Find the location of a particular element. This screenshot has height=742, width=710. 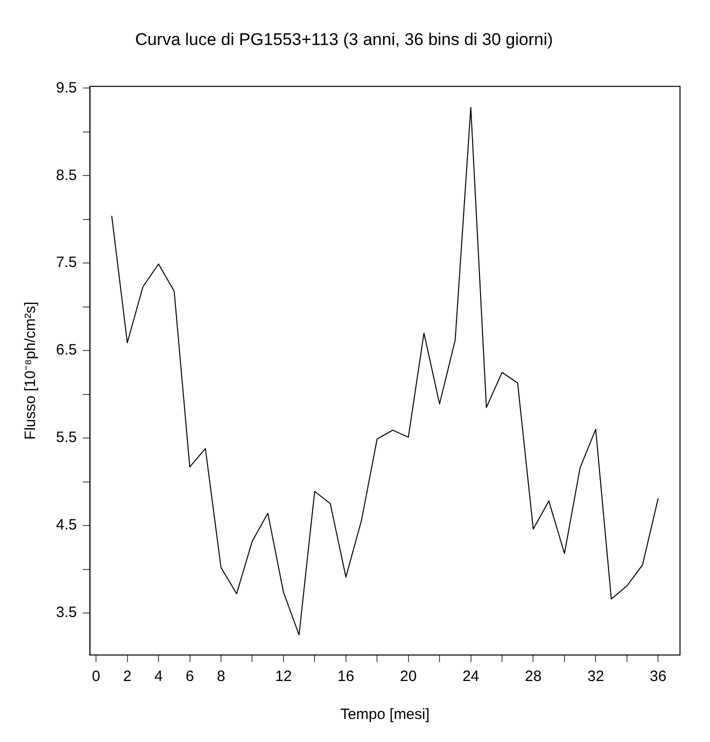

x-tick-label: 4 is located at coordinates (158, 677).